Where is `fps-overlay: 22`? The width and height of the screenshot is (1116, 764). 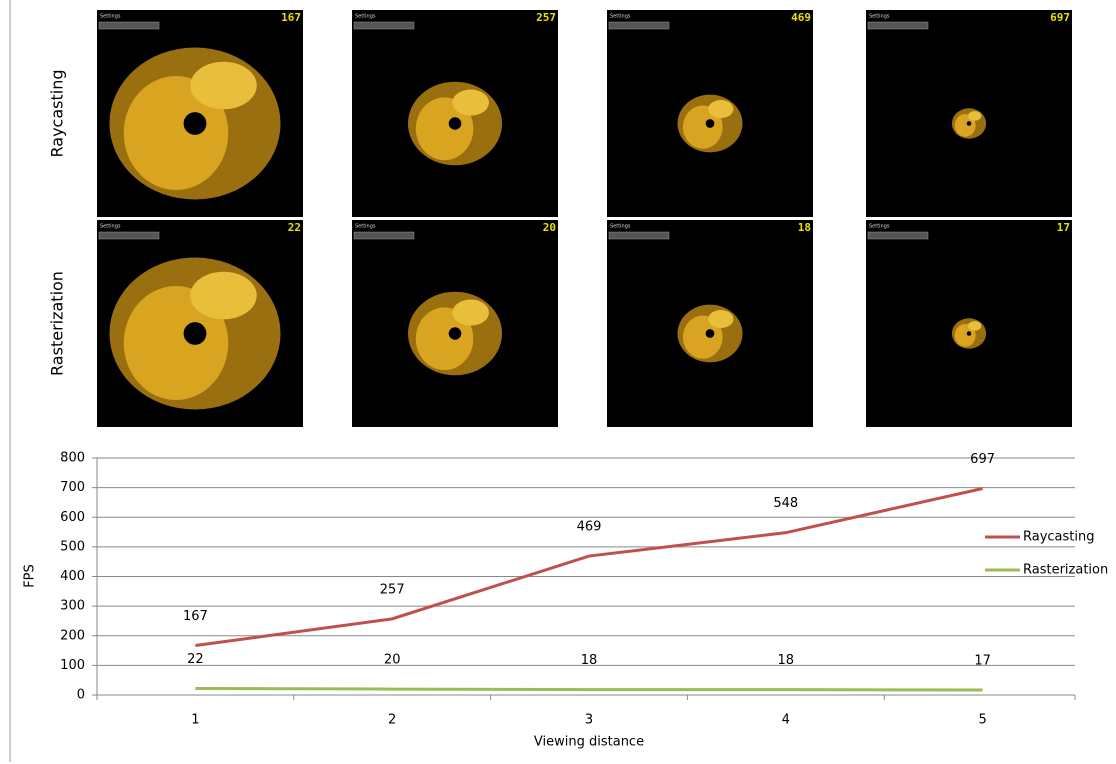 fps-overlay: 22 is located at coordinates (294, 227).